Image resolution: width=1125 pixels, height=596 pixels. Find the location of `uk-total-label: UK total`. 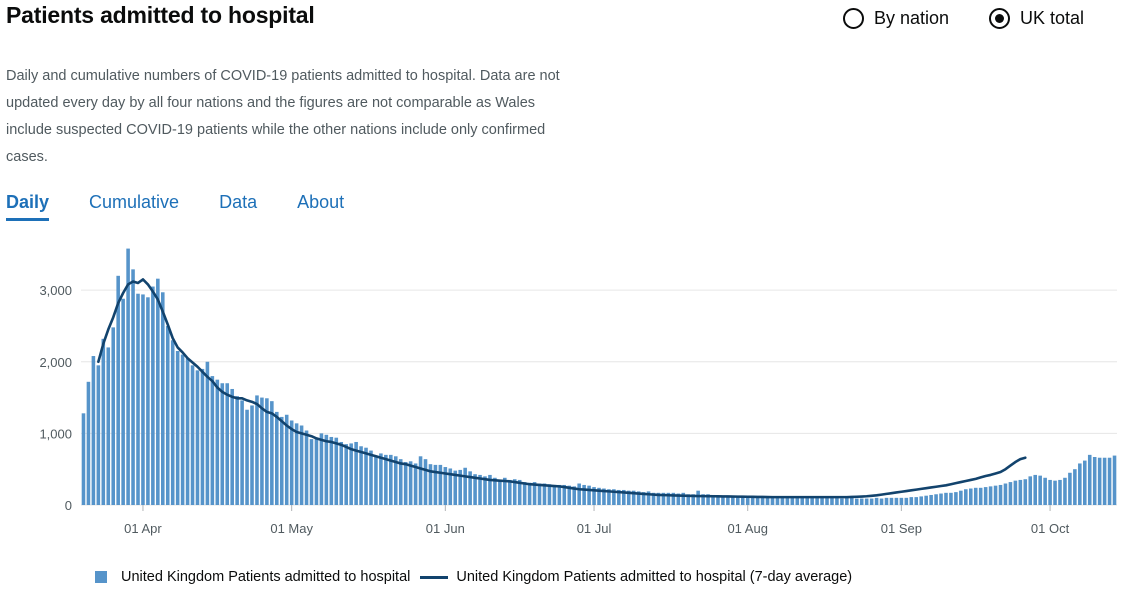

uk-total-label: UK total is located at coordinates (1052, 18).